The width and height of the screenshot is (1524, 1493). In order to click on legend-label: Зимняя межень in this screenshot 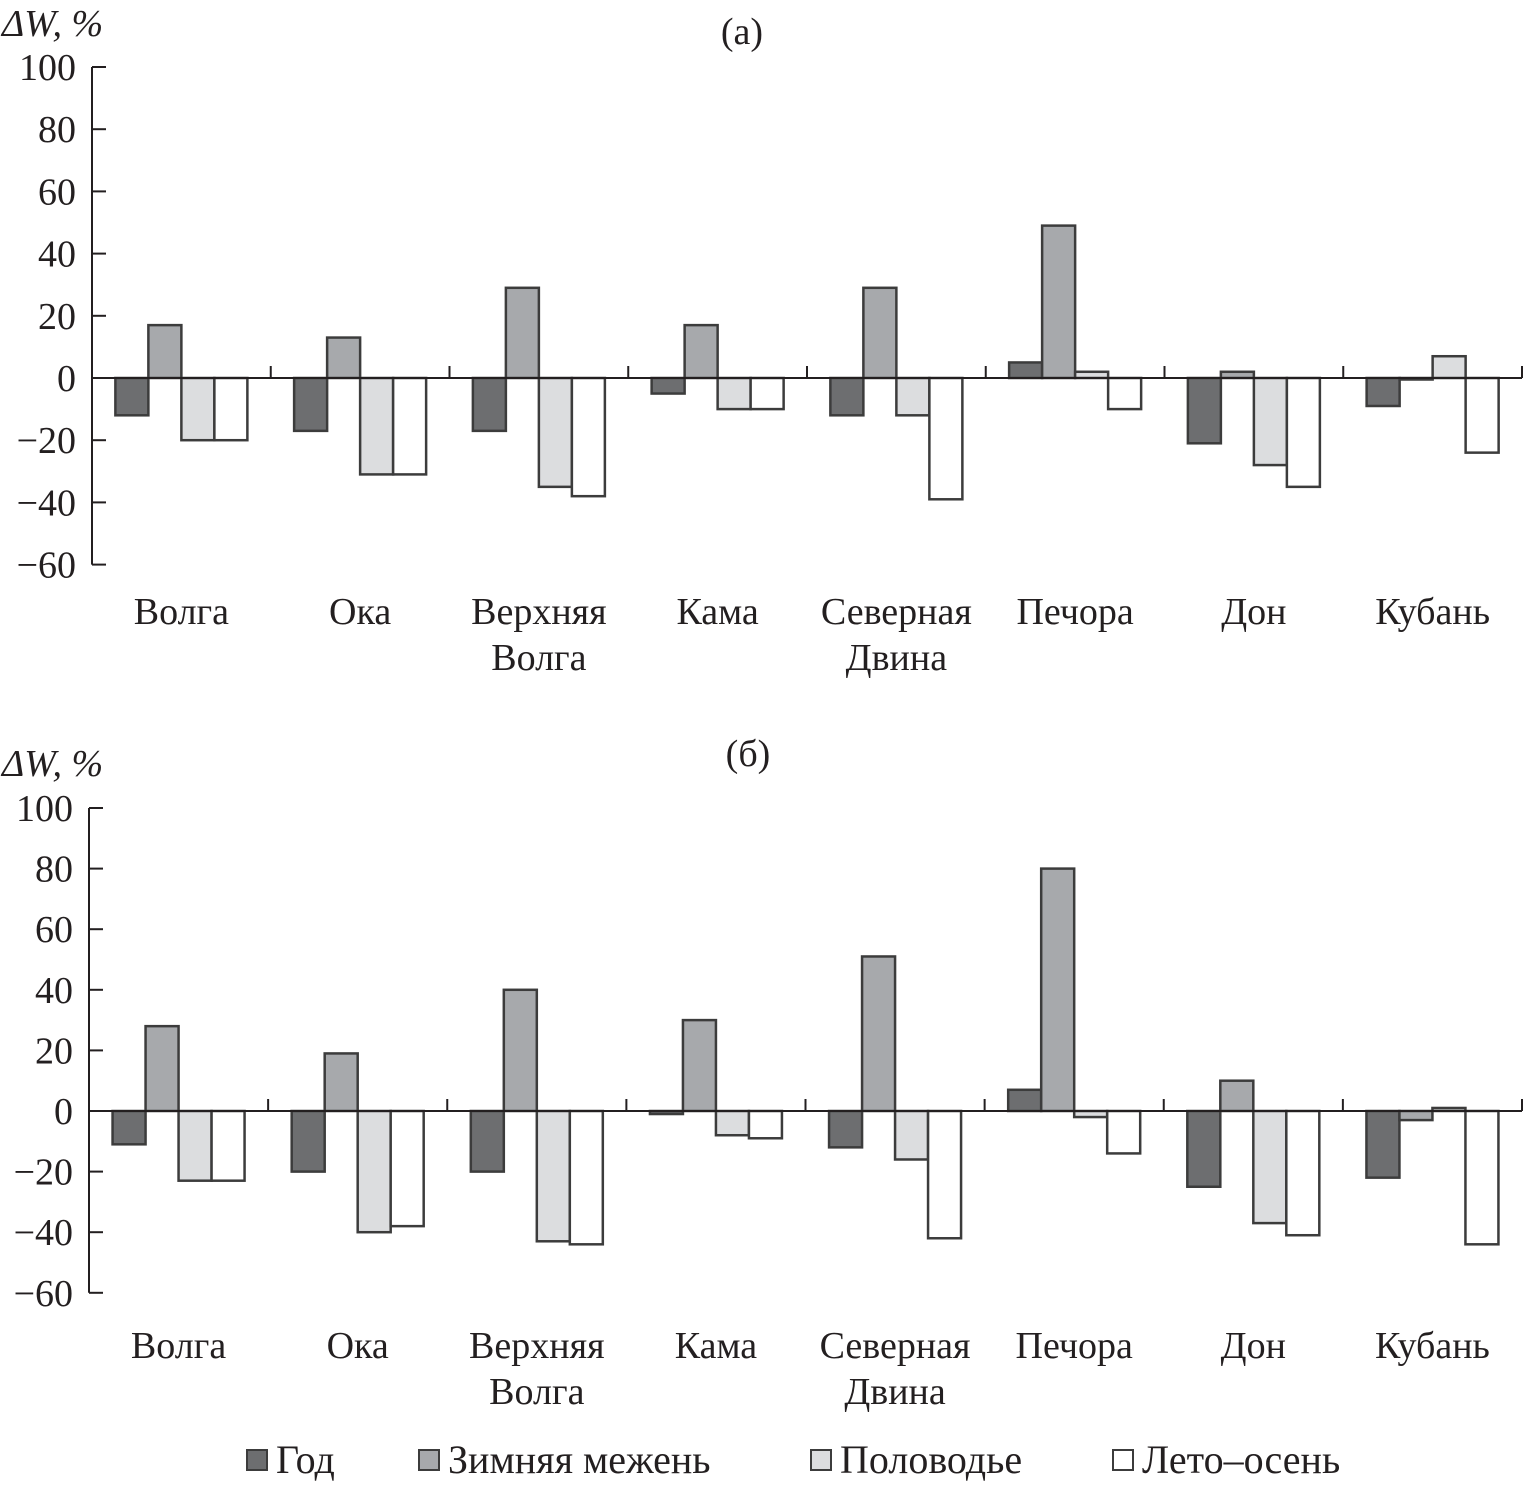, I will do `click(579, 1459)`.